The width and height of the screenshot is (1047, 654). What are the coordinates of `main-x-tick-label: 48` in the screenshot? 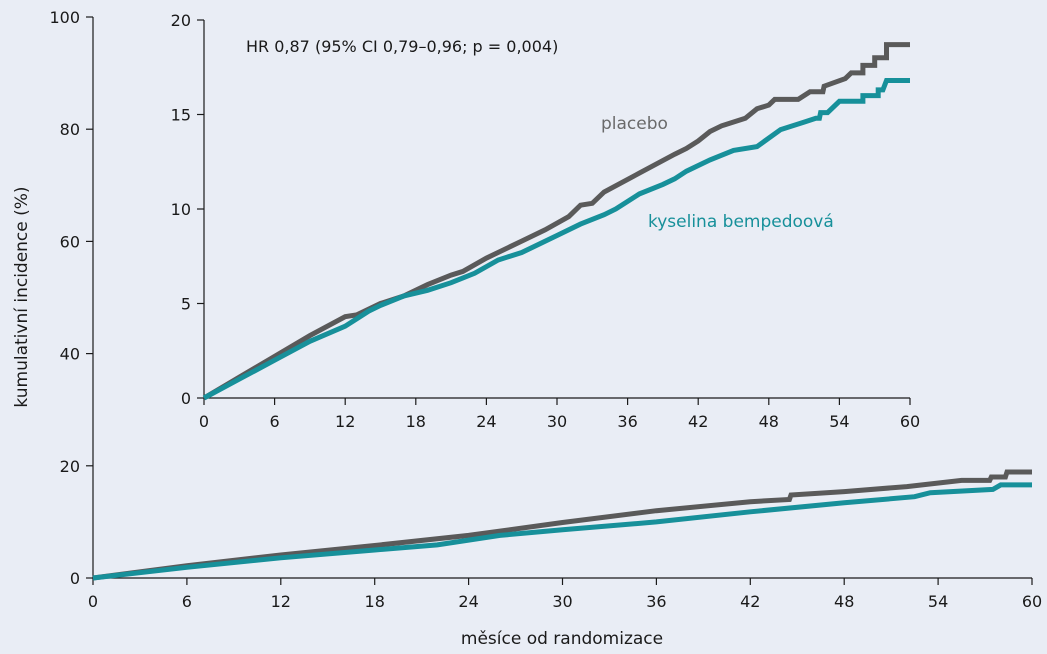 It's located at (844, 601).